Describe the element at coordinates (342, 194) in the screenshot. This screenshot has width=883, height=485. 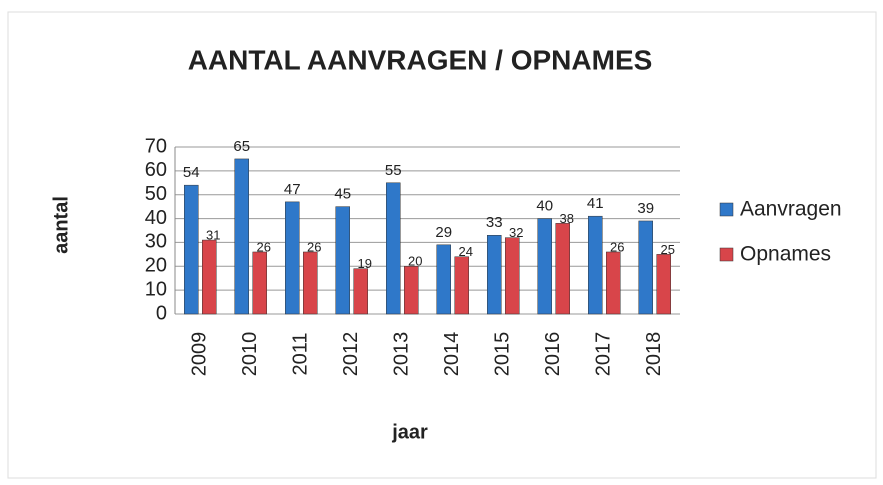
I see `data-label: 45` at that location.